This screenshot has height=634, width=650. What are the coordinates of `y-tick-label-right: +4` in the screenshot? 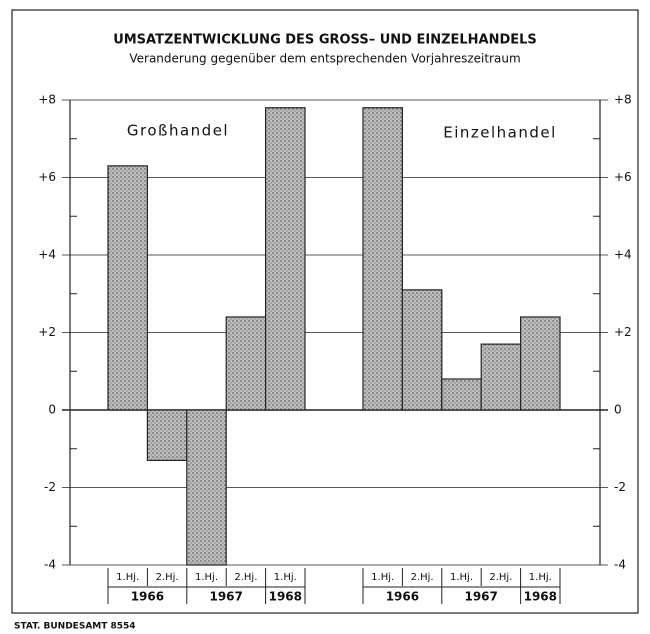 It's located at (623, 255).